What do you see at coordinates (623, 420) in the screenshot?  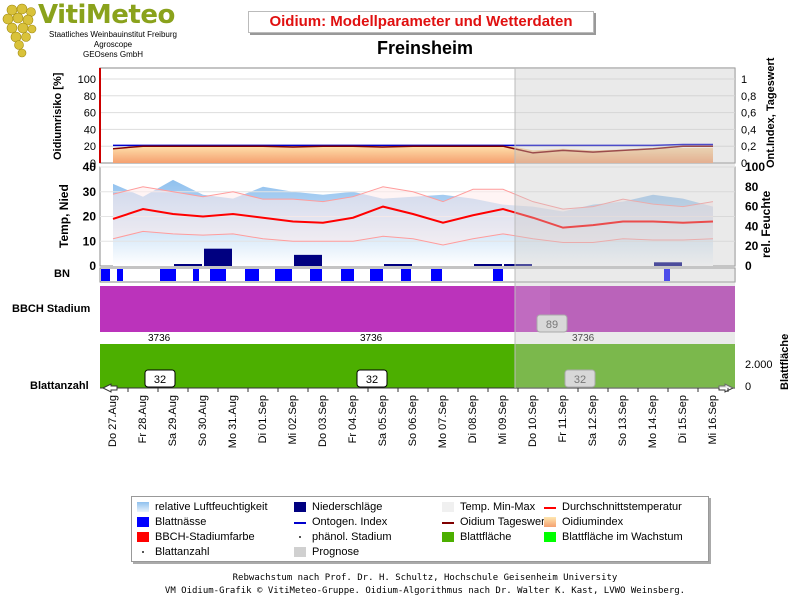 I see `x-tick-label: So 13.Sep` at bounding box center [623, 420].